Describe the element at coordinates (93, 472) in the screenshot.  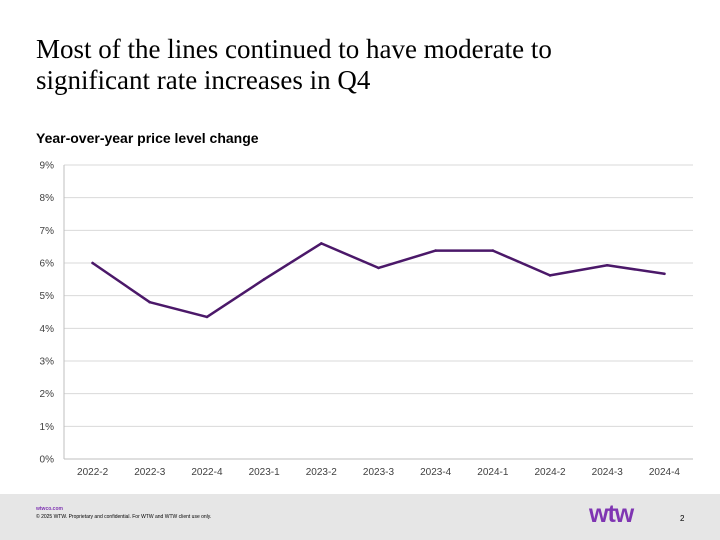
I see `x-tick-label: 2022-2` at that location.